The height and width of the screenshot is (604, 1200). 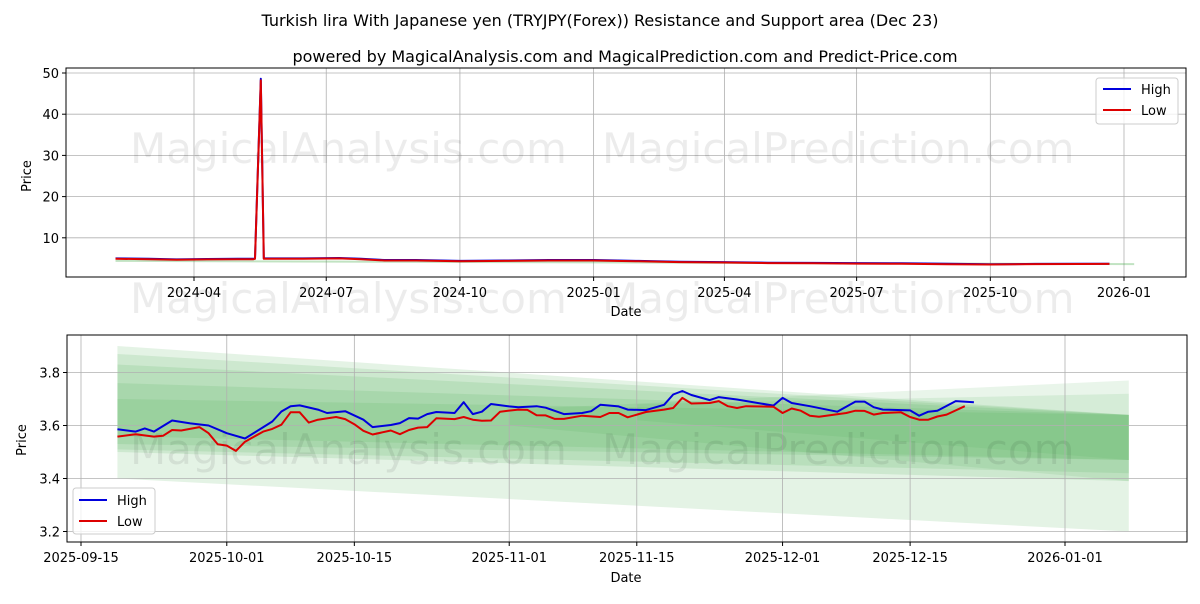 I want to click on y-tick-label: 10, so click(x=50, y=239).